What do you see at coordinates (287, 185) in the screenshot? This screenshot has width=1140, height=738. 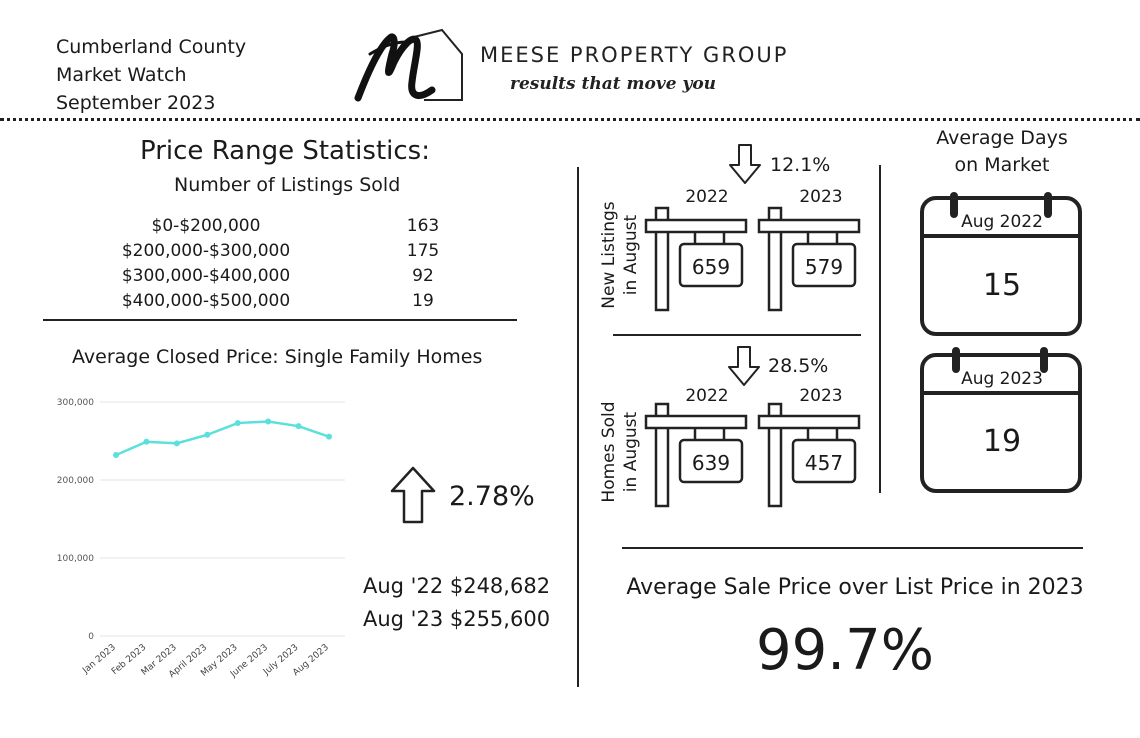 I see `price-range-subtitle: Number of Listings Sold` at bounding box center [287, 185].